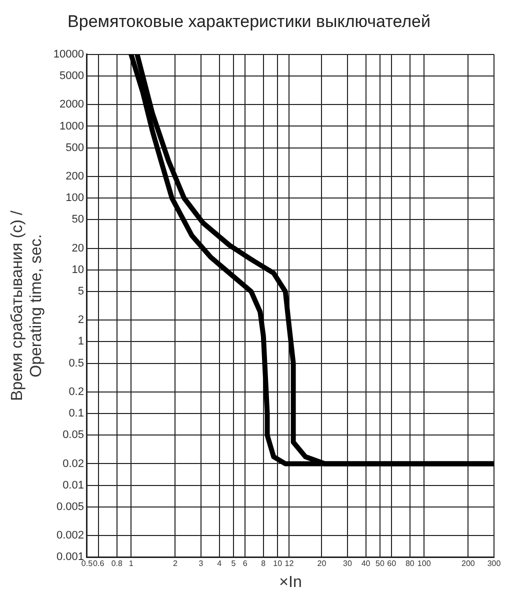  Describe the element at coordinates (72, 104) in the screenshot. I see `y-tick-label: 2000` at that location.